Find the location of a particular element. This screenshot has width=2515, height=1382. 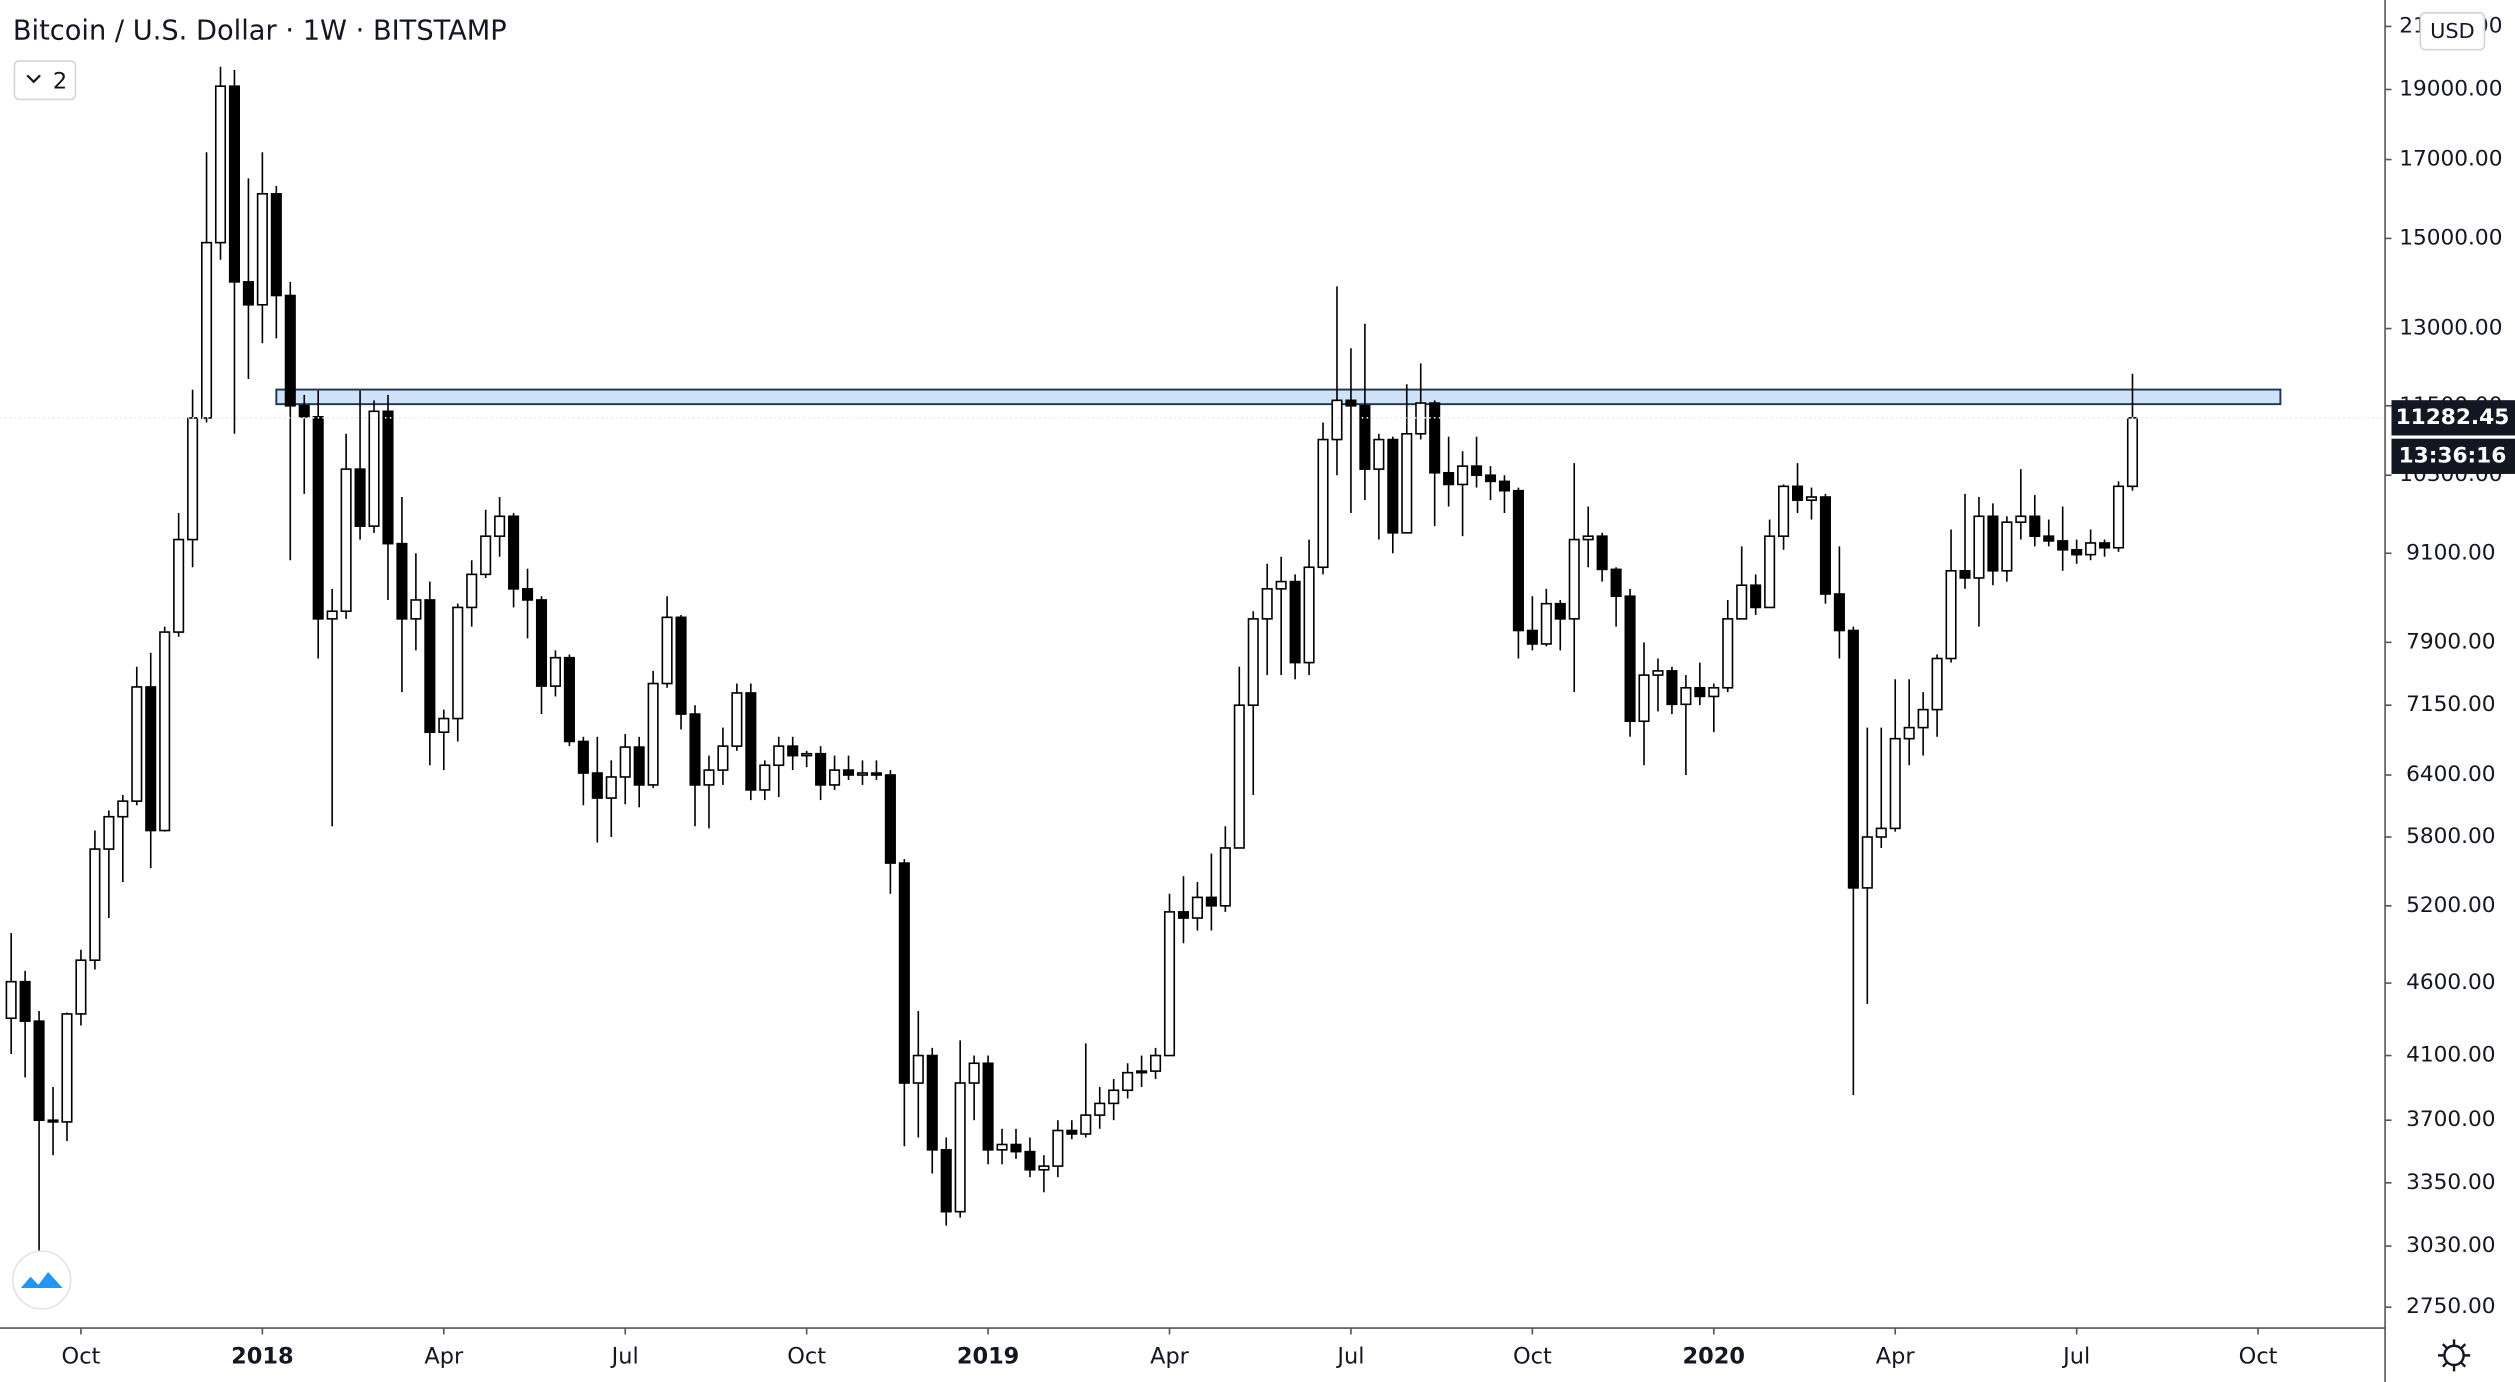

indicator-button is located at coordinates (45, 80).